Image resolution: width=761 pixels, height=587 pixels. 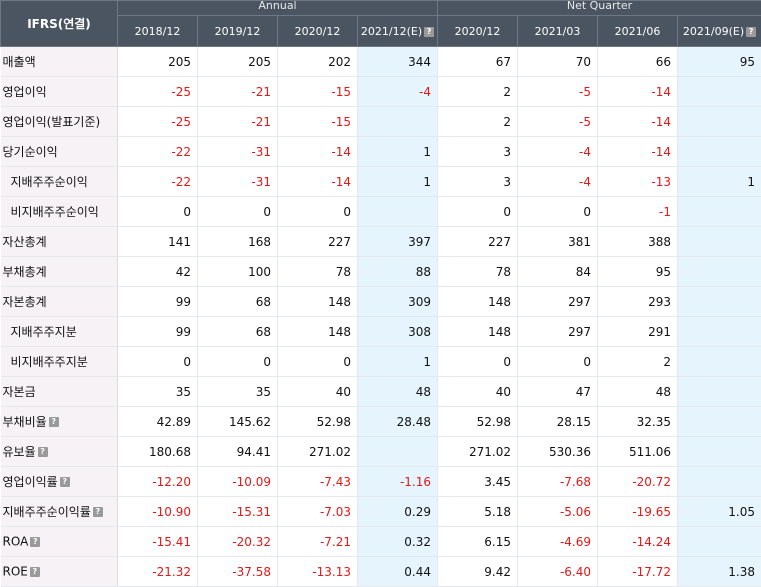 I want to click on row-label: ROE?, so click(x=59, y=572).